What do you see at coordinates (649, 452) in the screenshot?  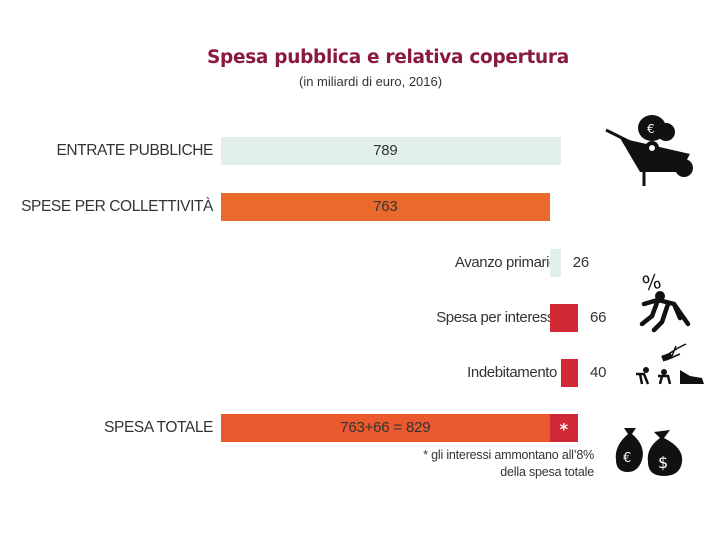 I see `money-bags-icon: € $` at bounding box center [649, 452].